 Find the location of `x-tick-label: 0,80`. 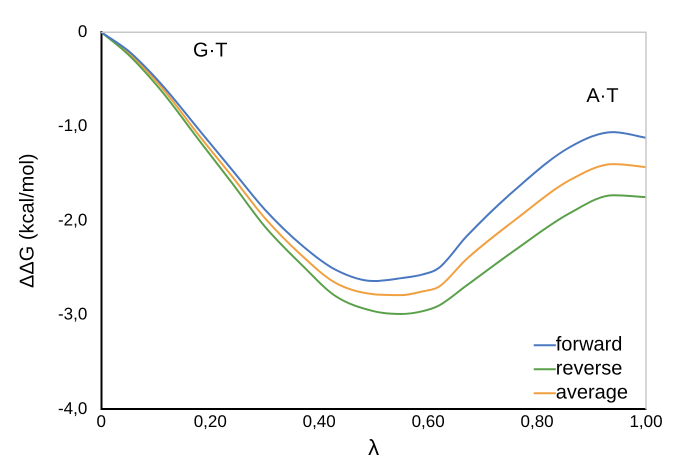

x-tick-label: 0,80 is located at coordinates (537, 422).